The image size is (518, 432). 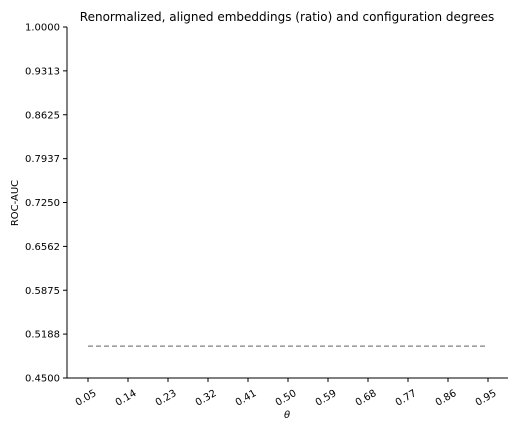 What do you see at coordinates (42, 71) in the screenshot?
I see `y-tick-label: 0.9313` at bounding box center [42, 71].